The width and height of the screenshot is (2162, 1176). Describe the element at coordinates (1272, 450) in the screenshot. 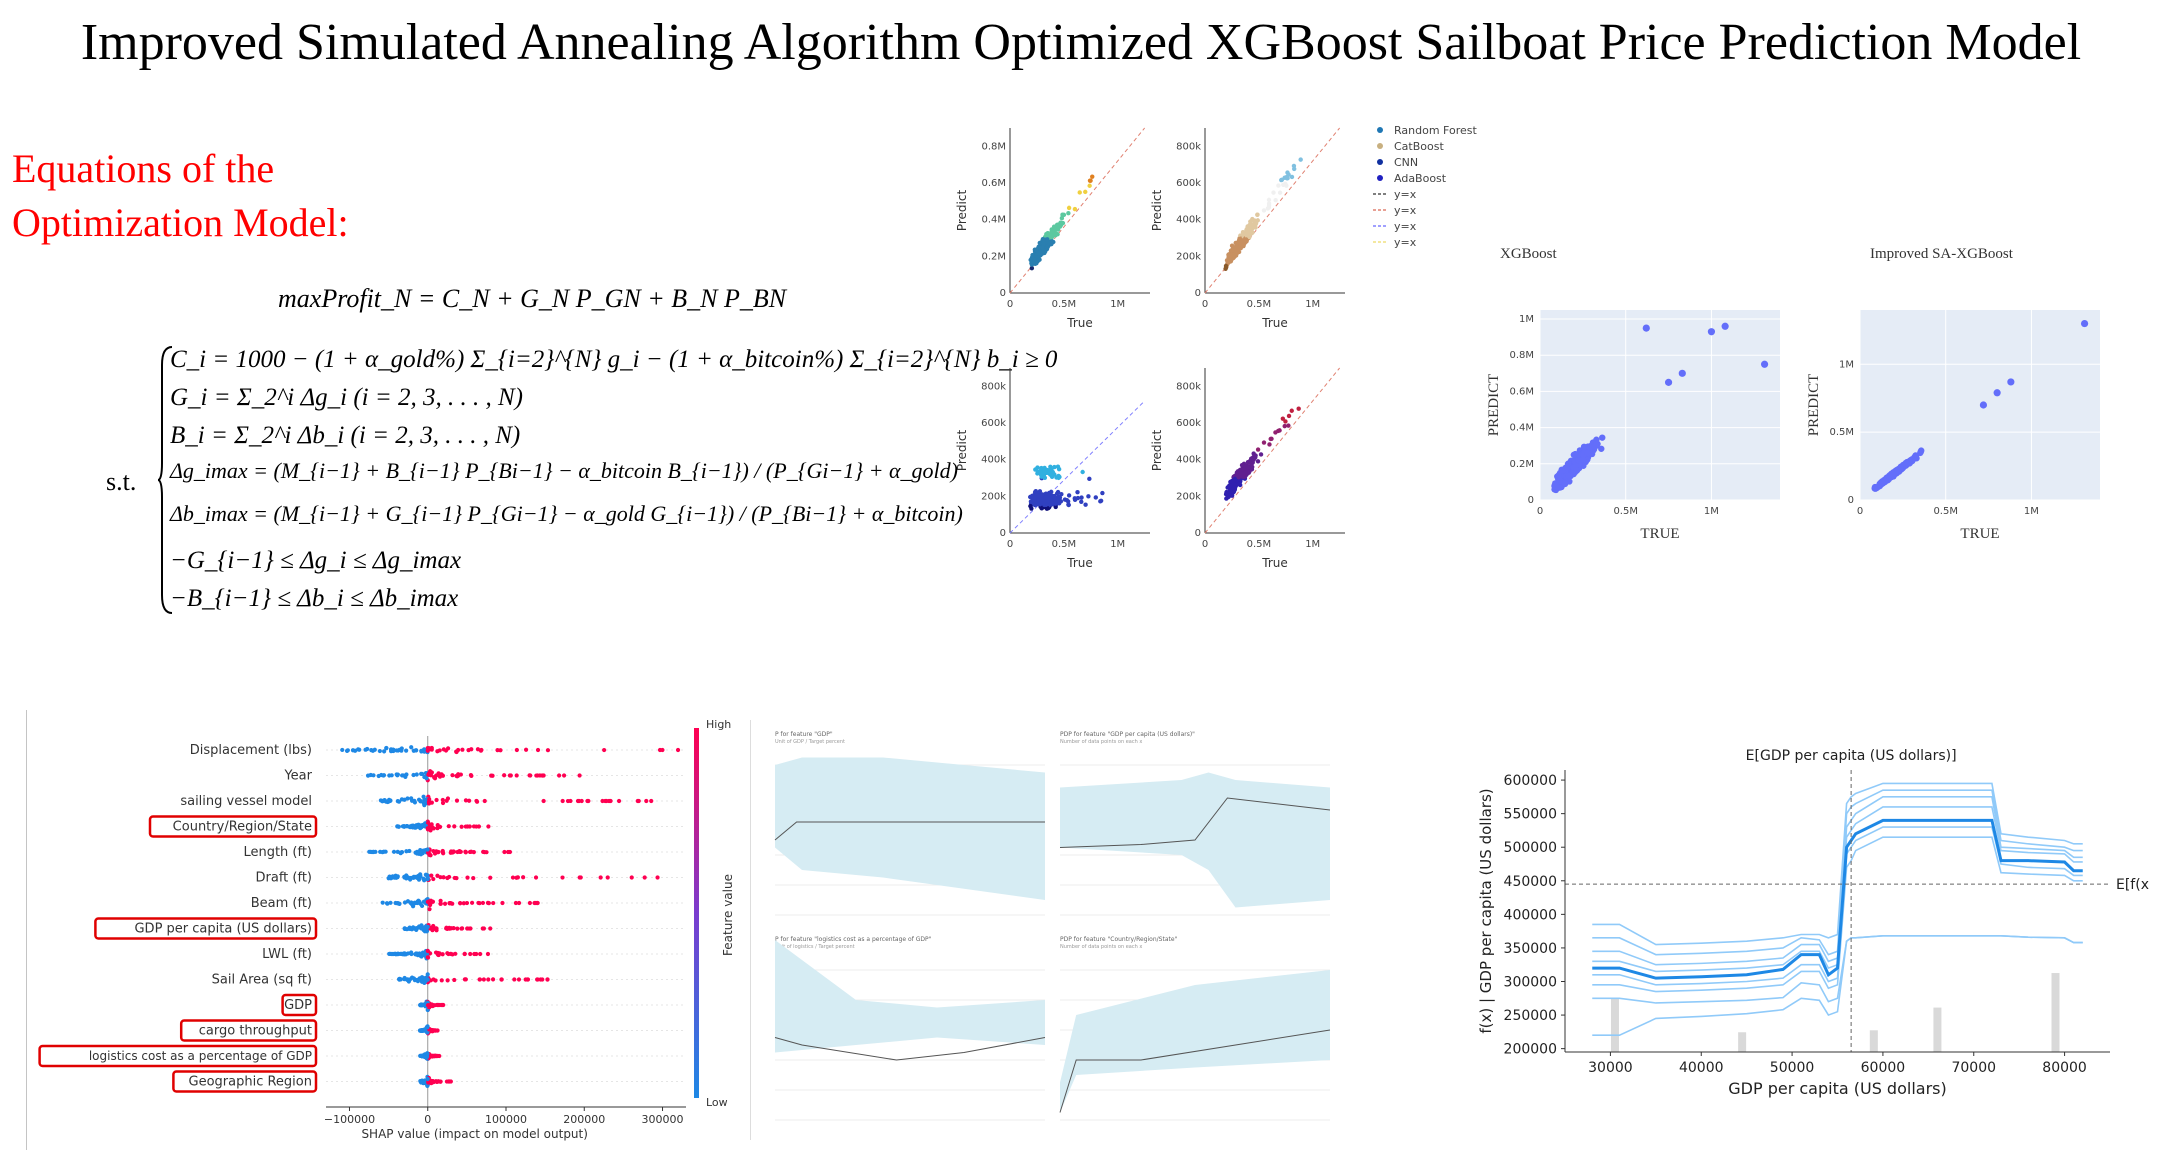

I see `identity-line` at that location.